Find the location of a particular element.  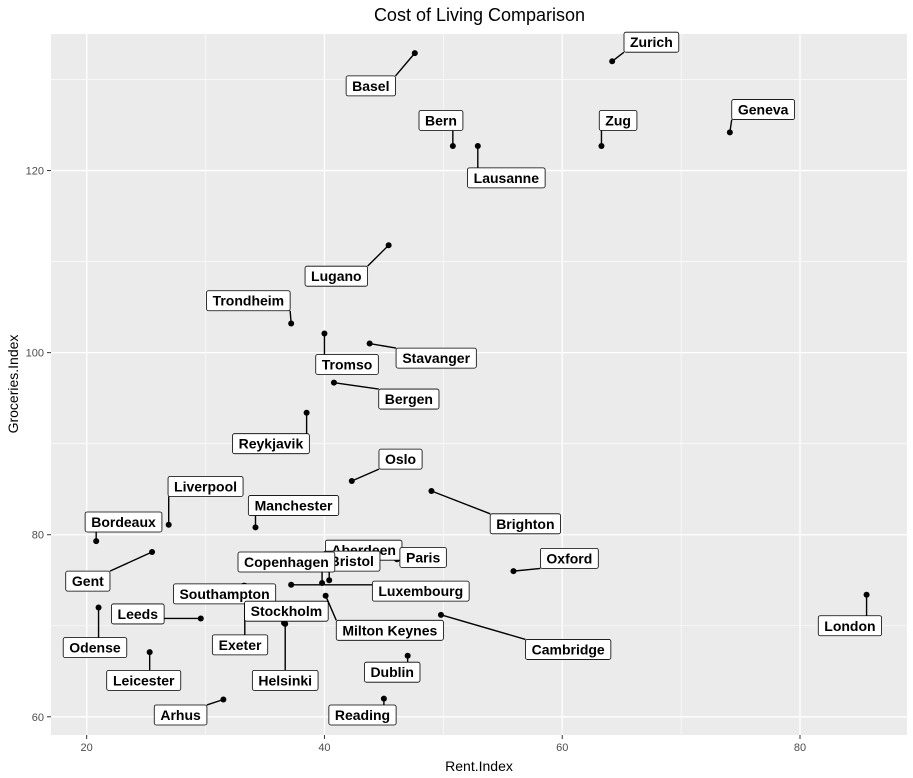

x-tick-label: 40 is located at coordinates (324, 748).